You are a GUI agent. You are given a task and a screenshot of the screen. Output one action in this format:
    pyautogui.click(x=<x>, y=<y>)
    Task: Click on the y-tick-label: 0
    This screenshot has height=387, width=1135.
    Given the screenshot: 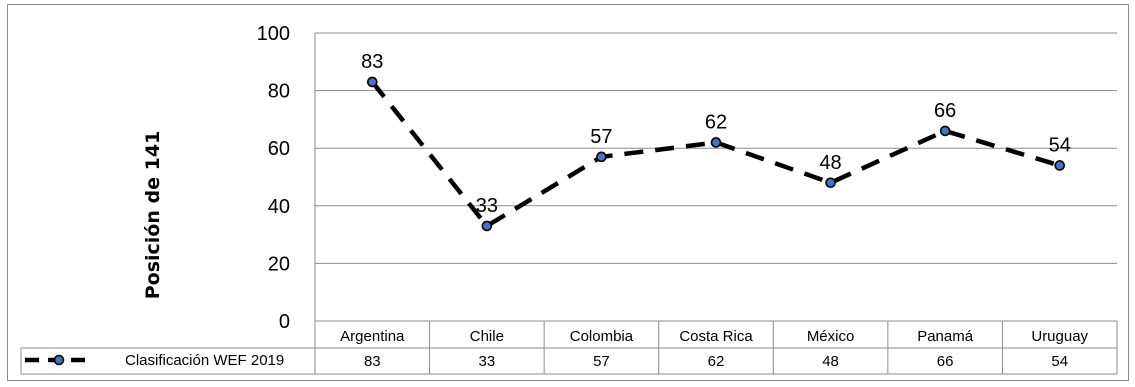 What is the action you would take?
    pyautogui.click(x=284, y=322)
    